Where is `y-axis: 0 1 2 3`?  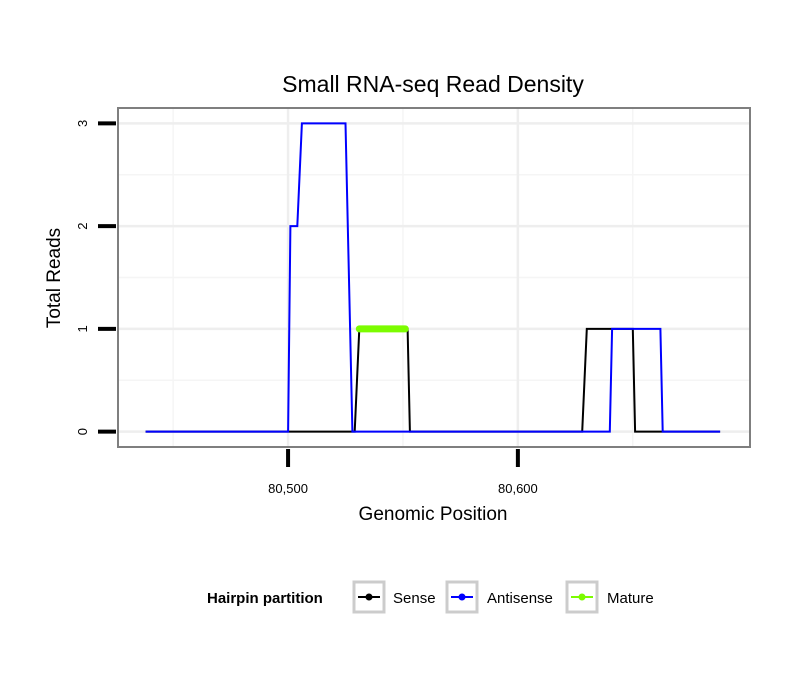
y-axis: 0 1 2 3 is located at coordinates (95, 277).